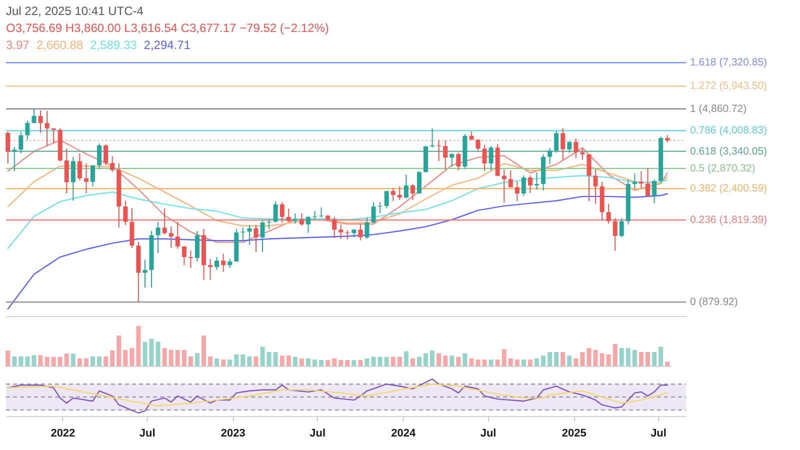 The height and width of the screenshot is (450, 800). What do you see at coordinates (167, 45) in the screenshot?
I see `text: 2,294.71` at bounding box center [167, 45].